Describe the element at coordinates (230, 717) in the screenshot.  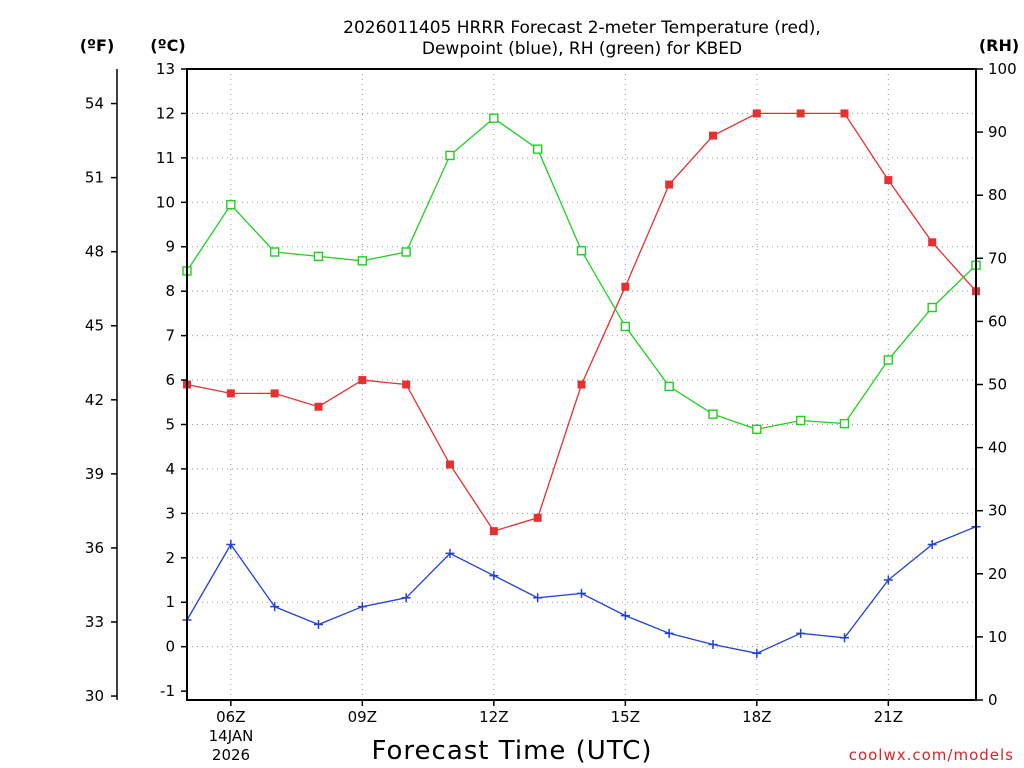
I see `x-tick-label: 06Z` at that location.